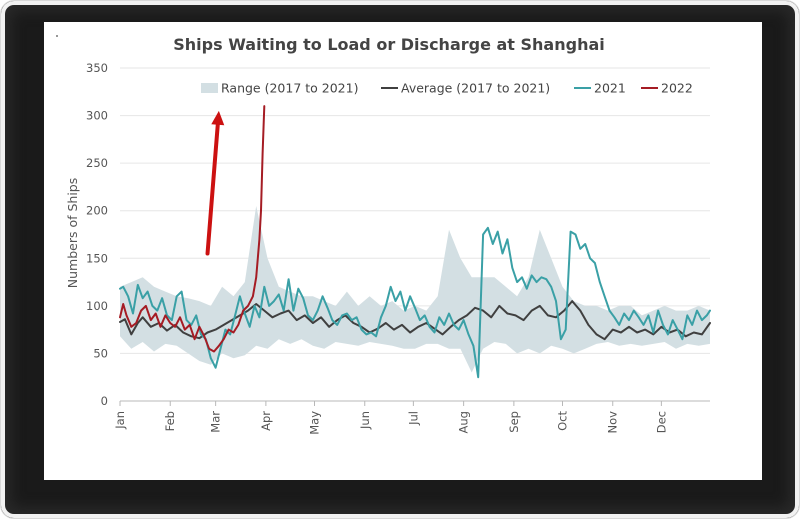  What do you see at coordinates (72, 233) in the screenshot?
I see `y-axis-label: Numbers of Ships` at bounding box center [72, 233].